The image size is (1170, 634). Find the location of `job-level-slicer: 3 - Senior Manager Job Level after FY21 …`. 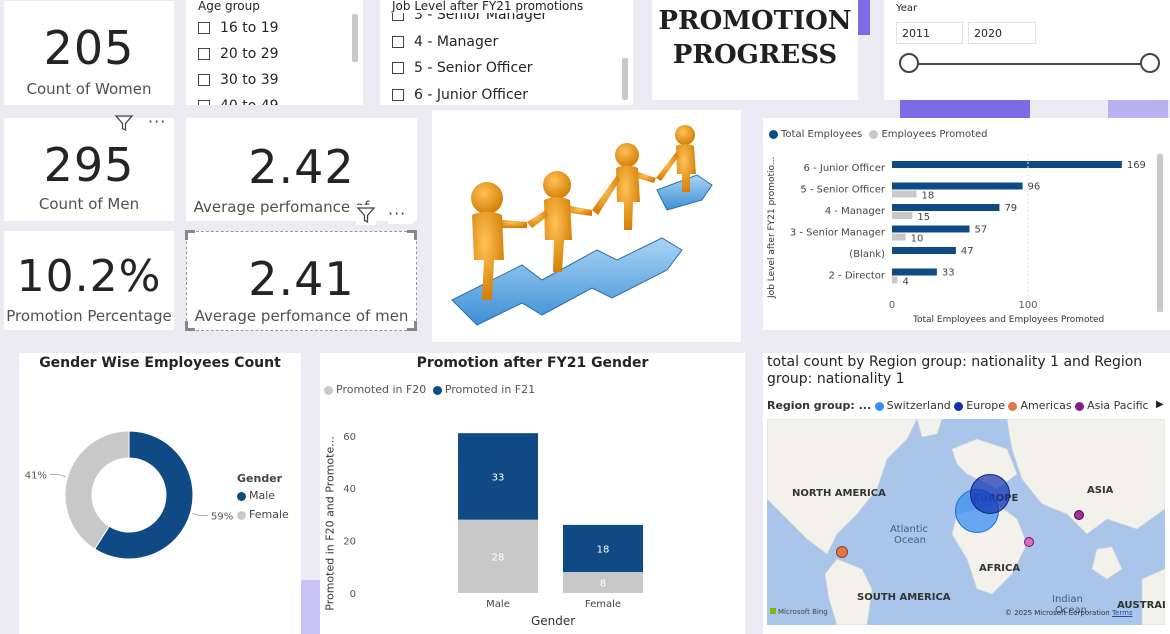

job-level-slicer: 3 - Senior Manager Job Level after FY21 … is located at coordinates (506, 52).